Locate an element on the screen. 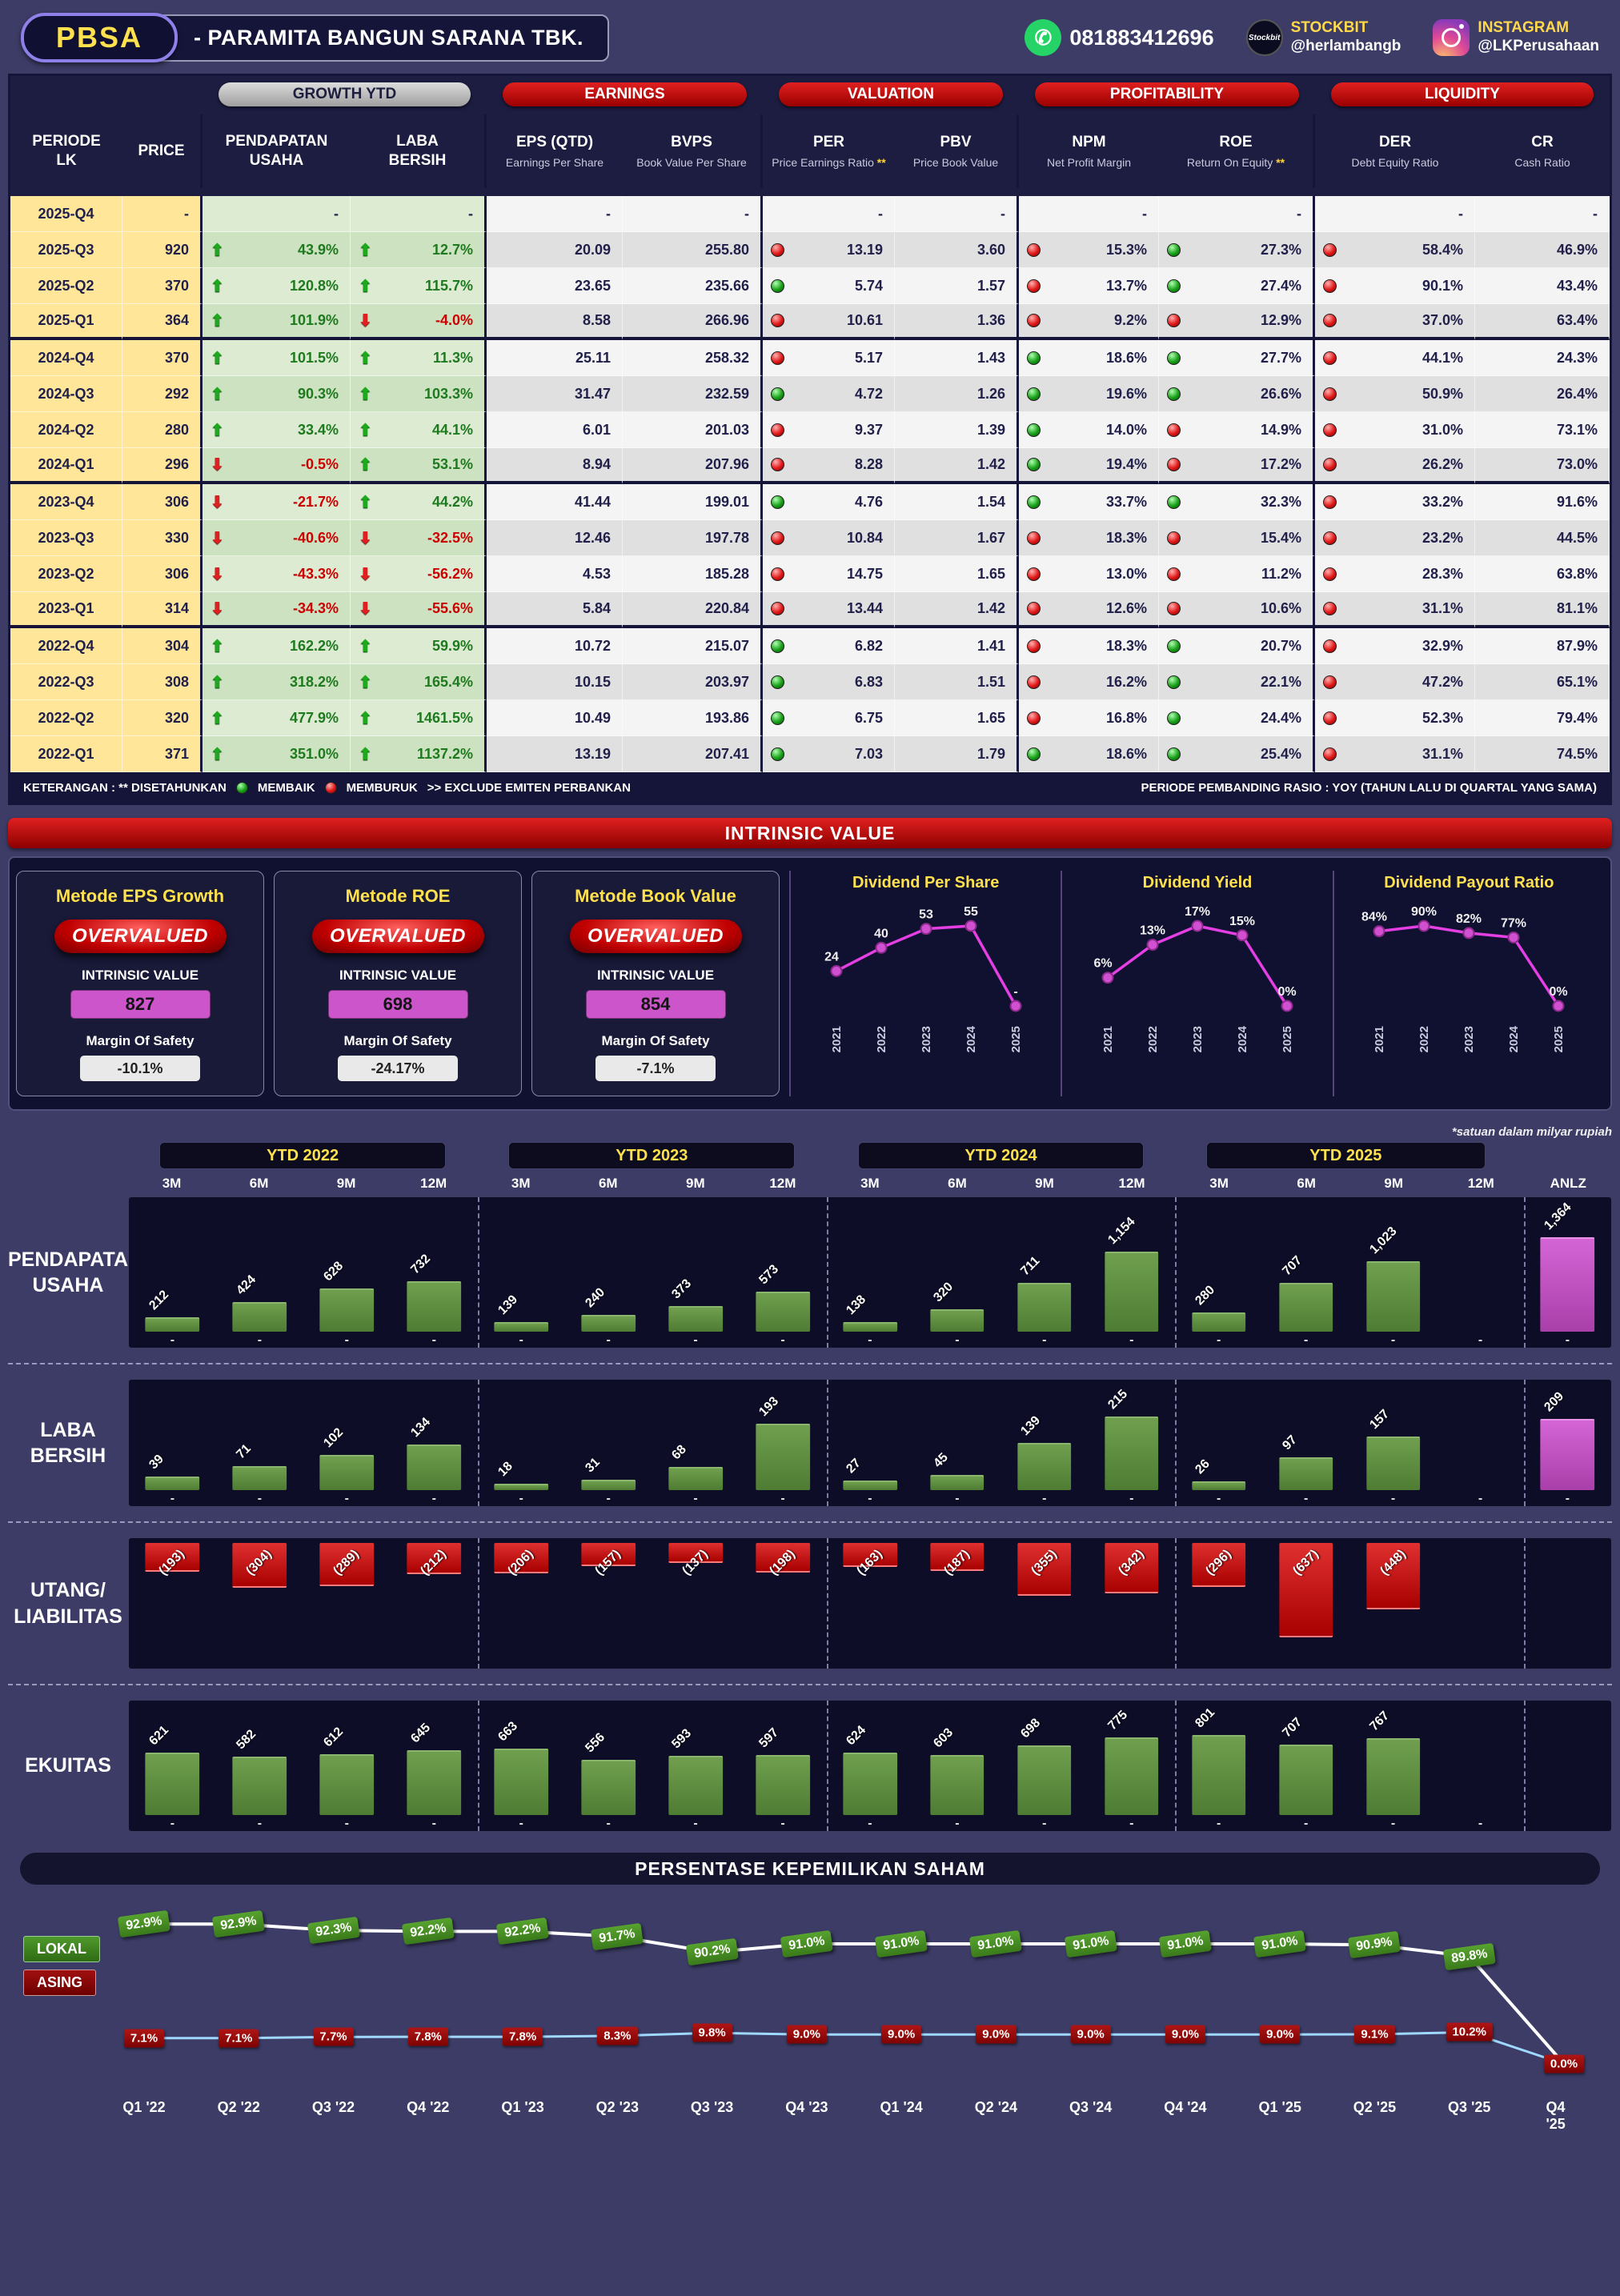  bvps-cell: 258.32 is located at coordinates (693, 358).